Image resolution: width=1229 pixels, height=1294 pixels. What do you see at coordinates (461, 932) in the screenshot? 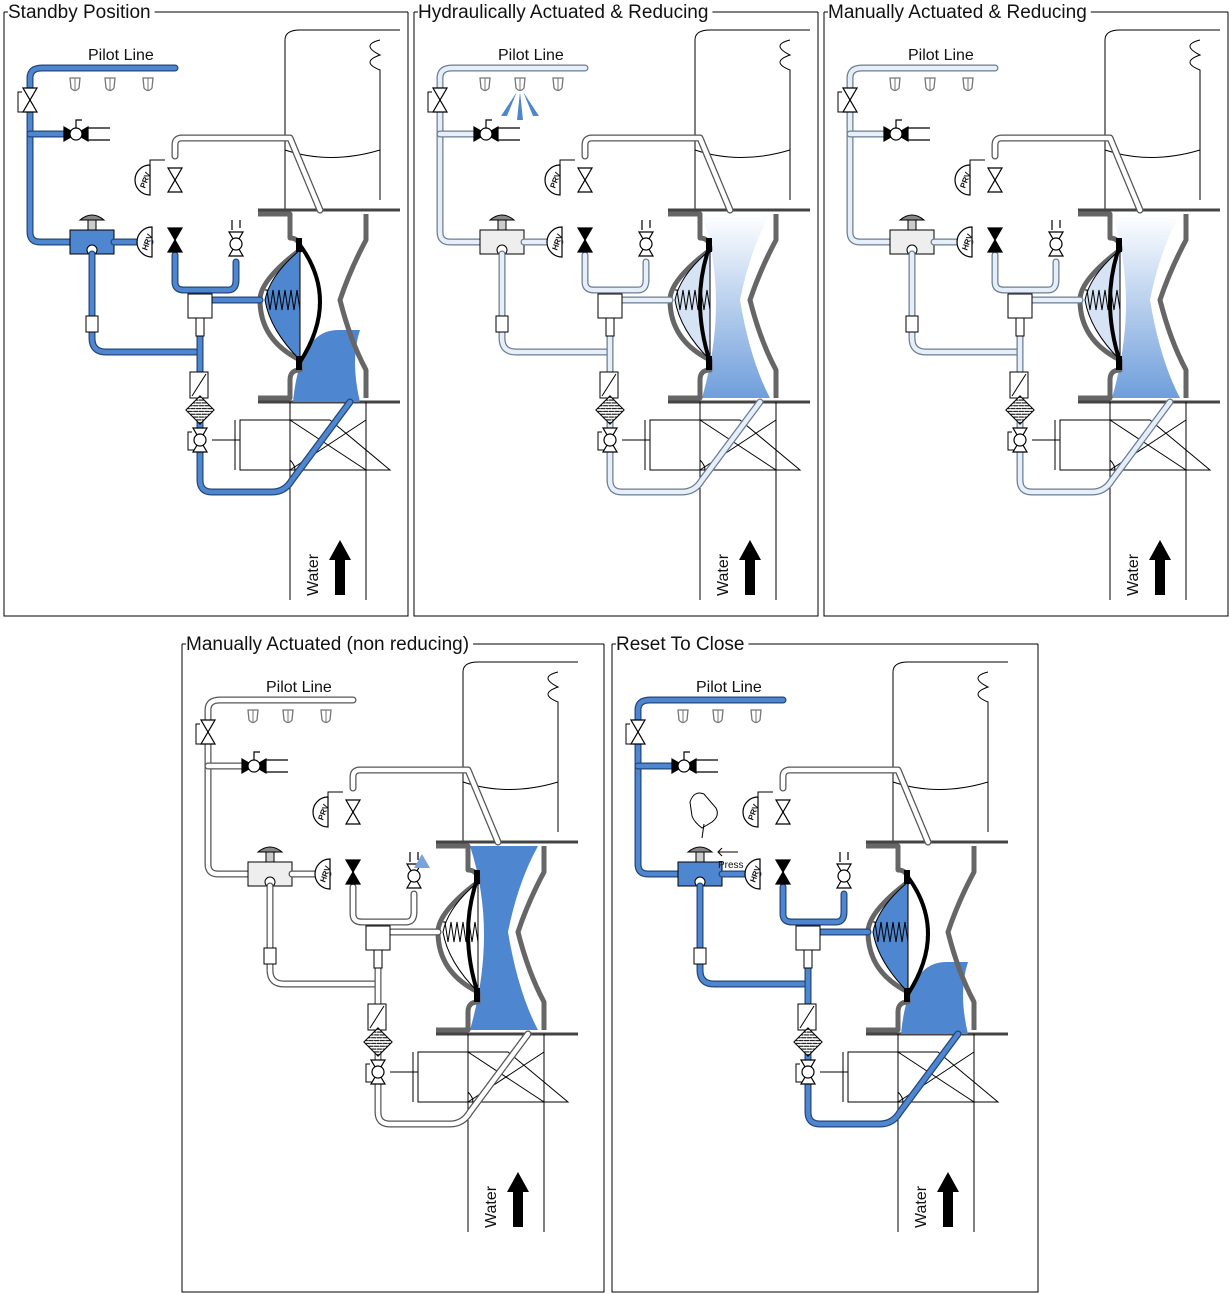
I see `spring-icon` at bounding box center [461, 932].